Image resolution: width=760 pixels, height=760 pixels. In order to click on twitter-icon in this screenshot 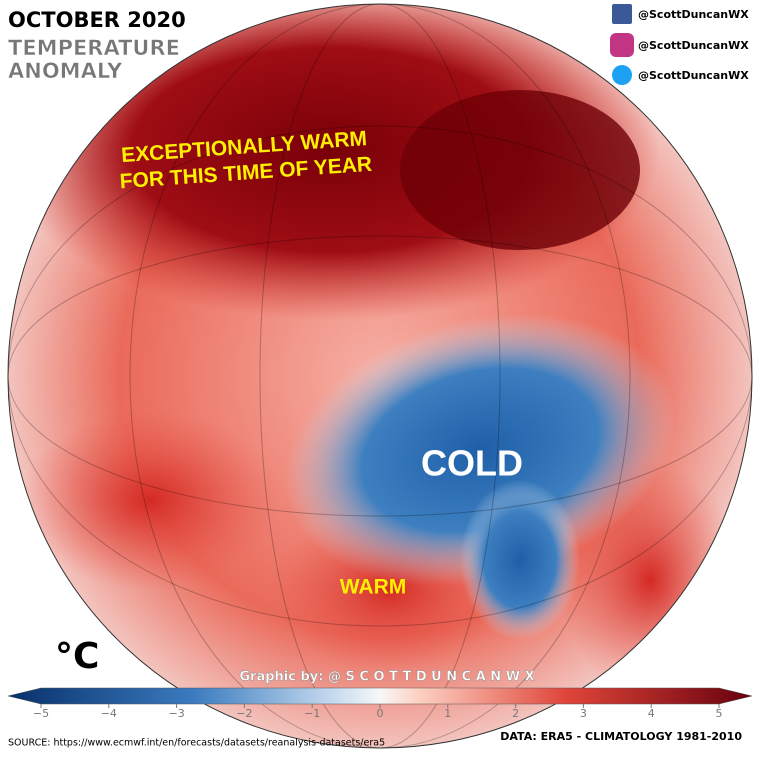, I will do `click(622, 75)`.